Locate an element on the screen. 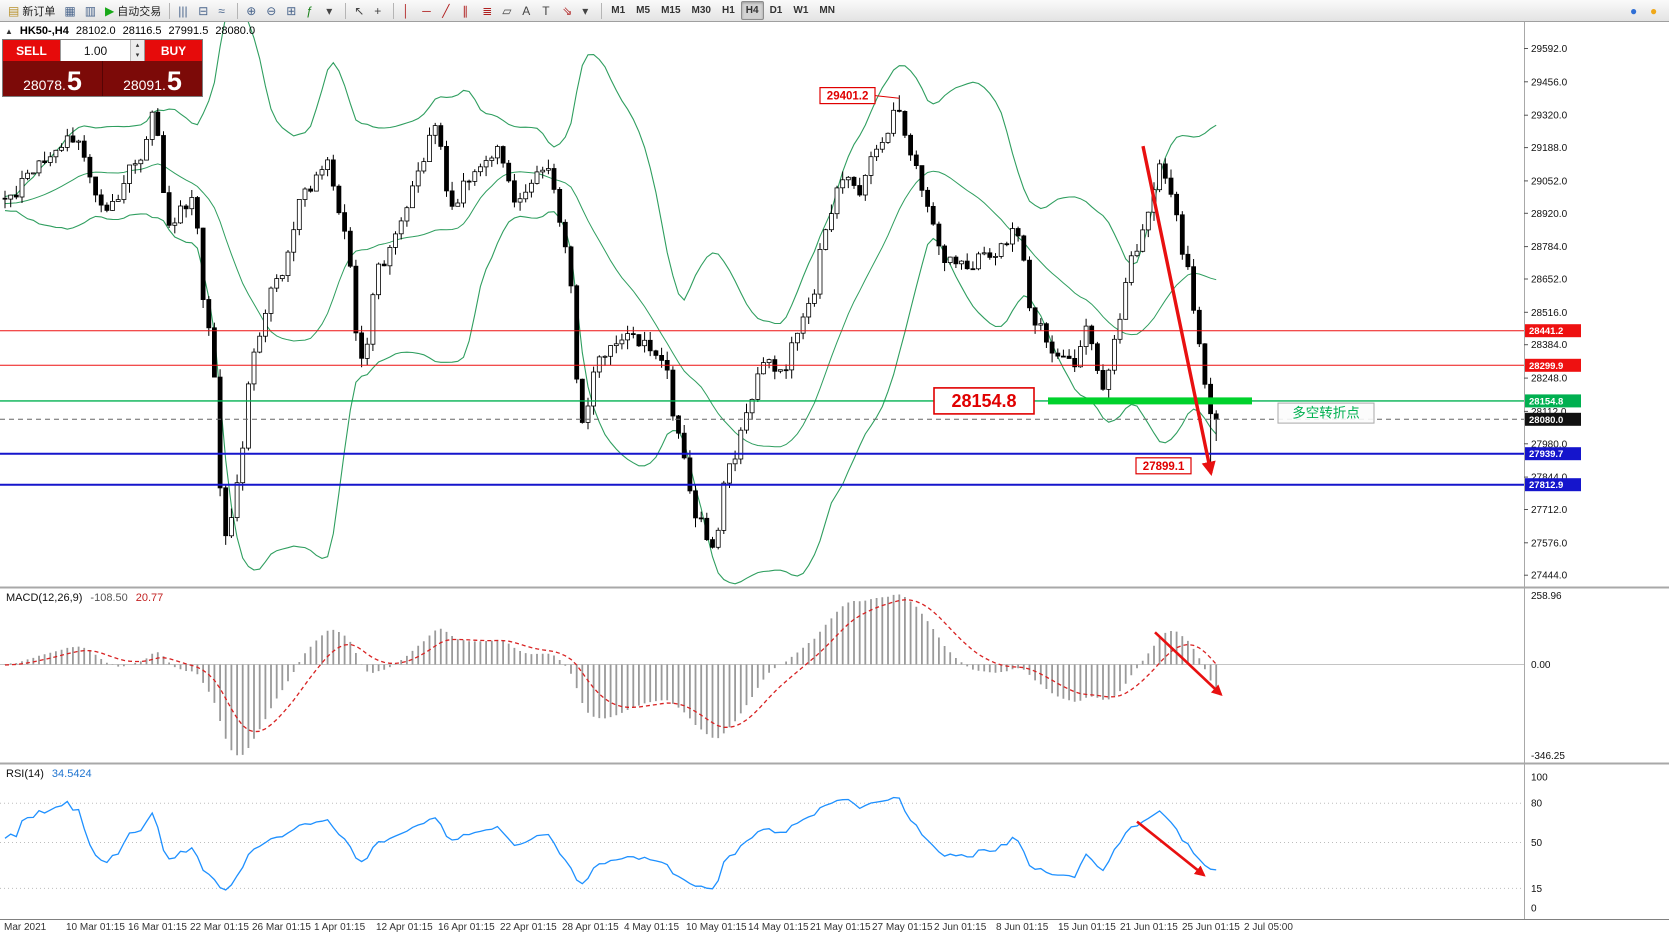 The width and height of the screenshot is (1669, 937). equidistant-channel-icon-glyph: ∥ is located at coordinates (465, 10).